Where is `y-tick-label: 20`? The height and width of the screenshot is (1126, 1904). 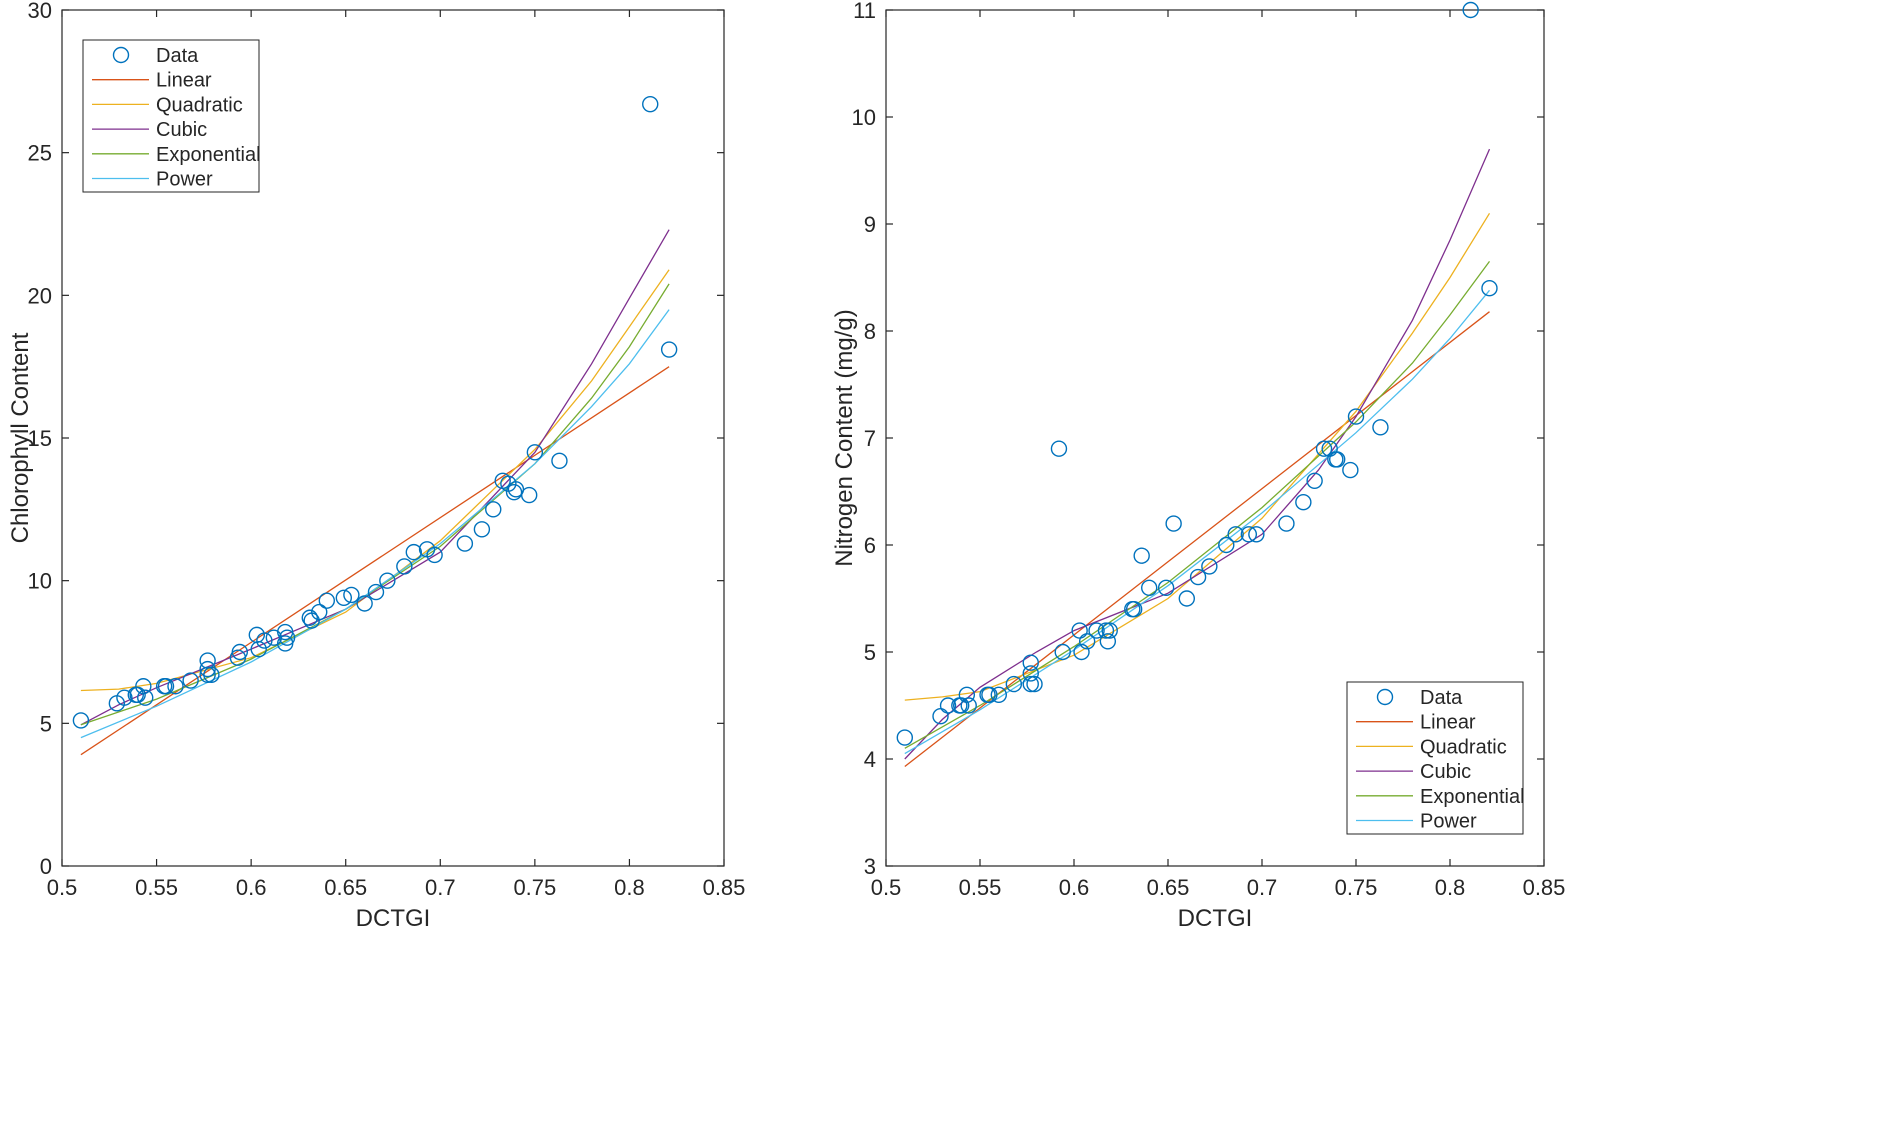 y-tick-label: 20 is located at coordinates (40, 295).